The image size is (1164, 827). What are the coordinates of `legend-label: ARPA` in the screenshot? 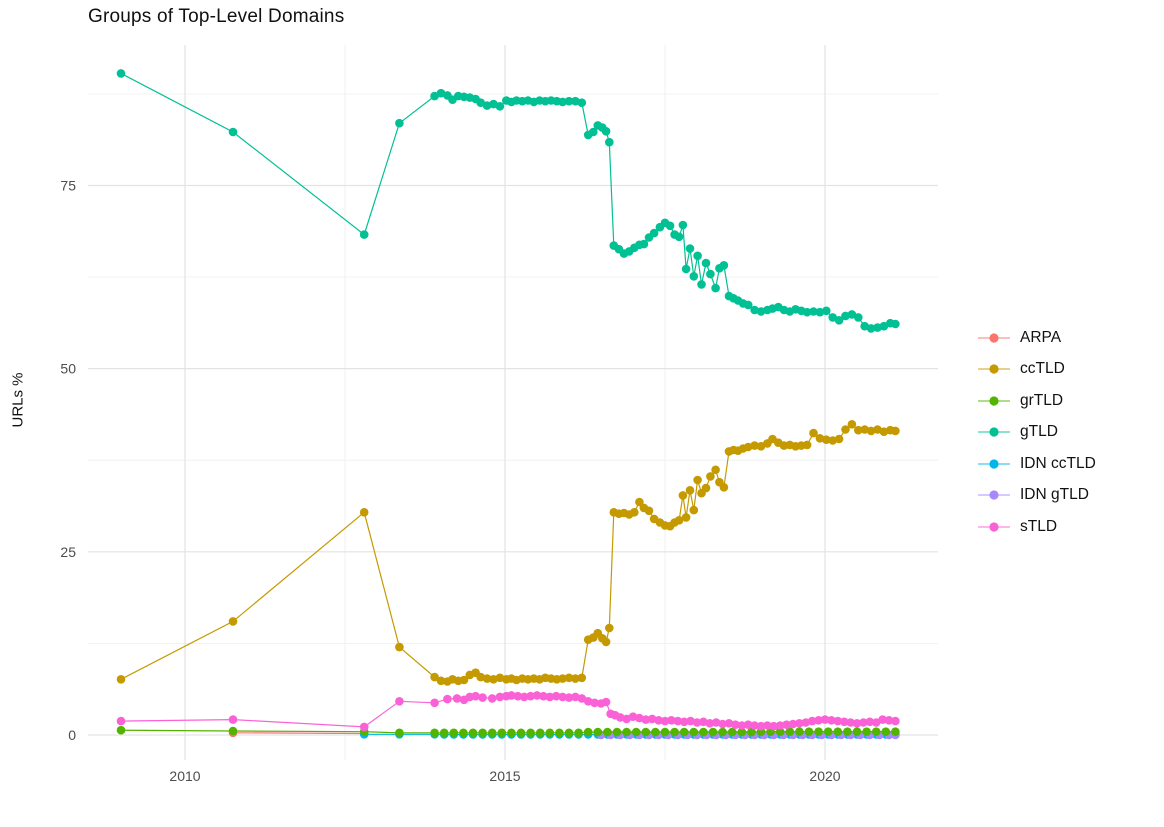 It's located at (1041, 337).